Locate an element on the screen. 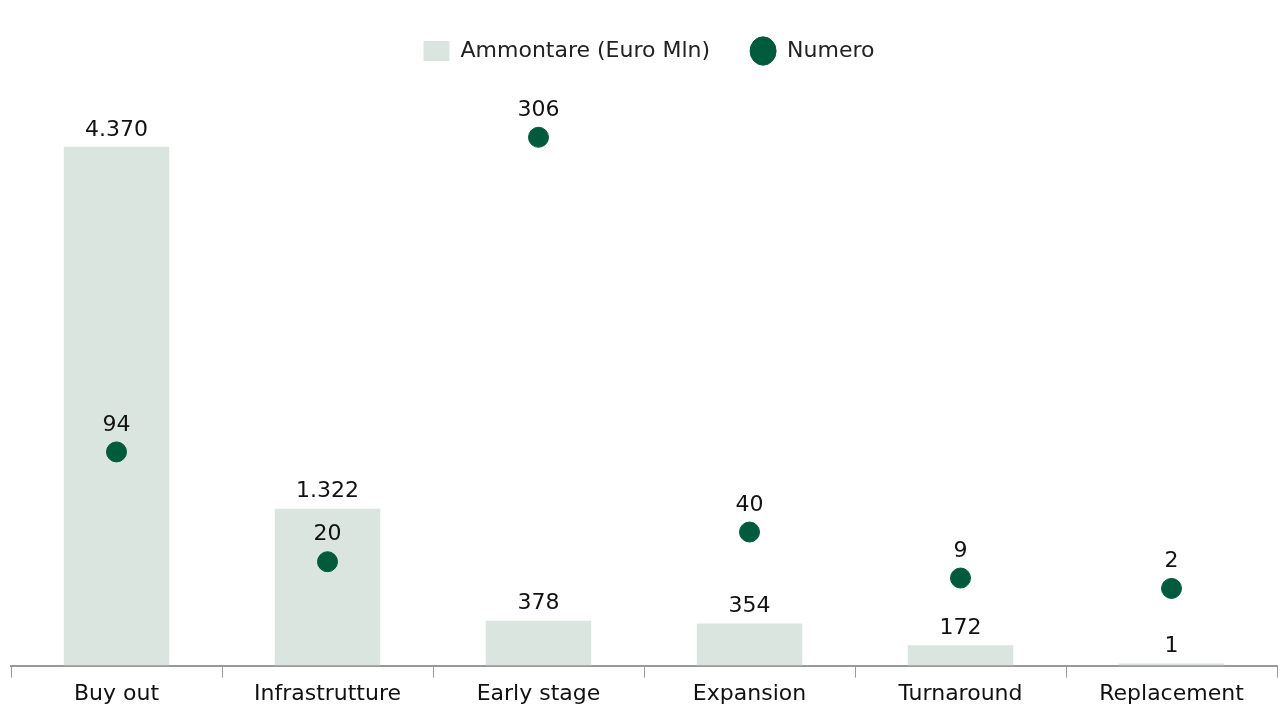 The image size is (1288, 710). data-label: 2 is located at coordinates (1171, 560).